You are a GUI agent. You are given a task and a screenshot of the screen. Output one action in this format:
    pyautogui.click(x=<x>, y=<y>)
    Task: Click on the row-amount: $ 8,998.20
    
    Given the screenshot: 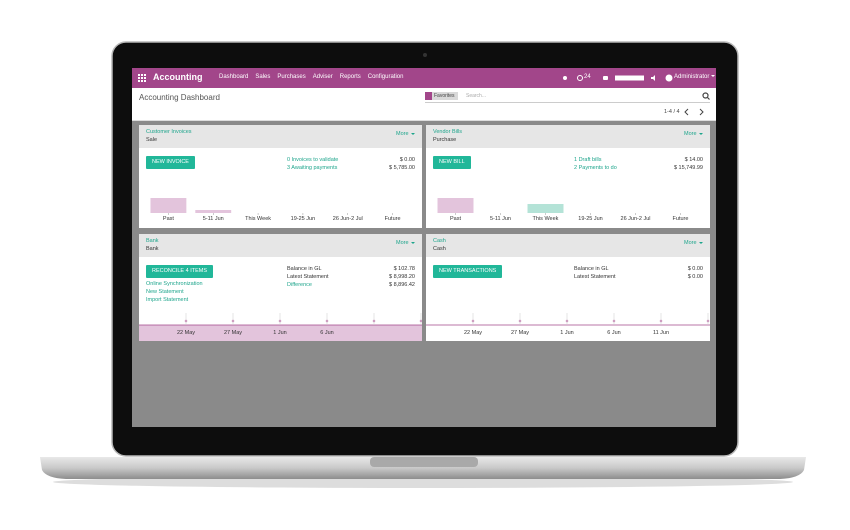 What is the action you would take?
    pyautogui.click(x=402, y=277)
    